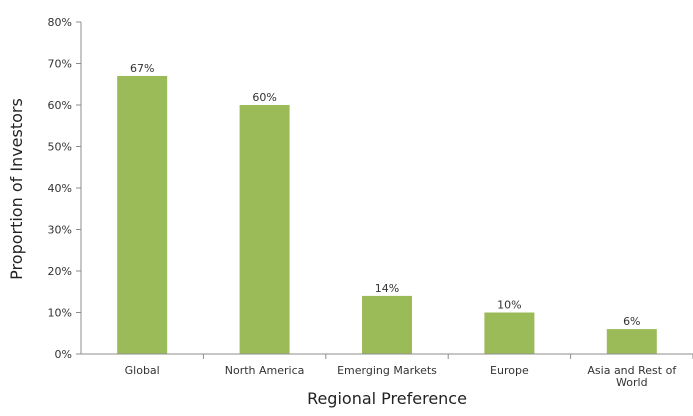 The width and height of the screenshot is (693, 416). Describe the element at coordinates (509, 370) in the screenshot. I see `x-tick-label: Europe` at that location.